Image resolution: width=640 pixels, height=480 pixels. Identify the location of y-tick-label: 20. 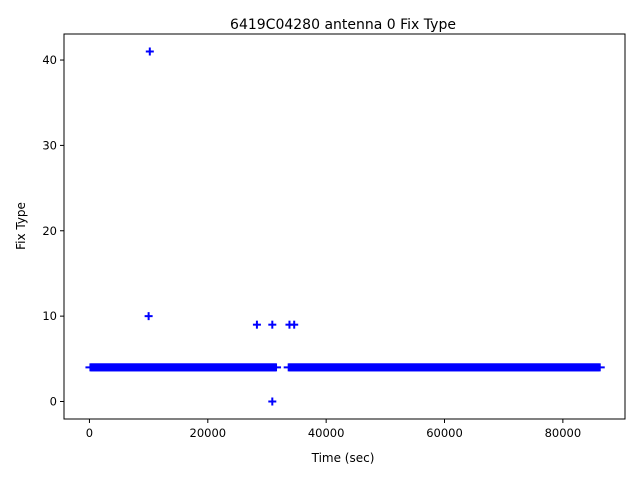
(49, 231).